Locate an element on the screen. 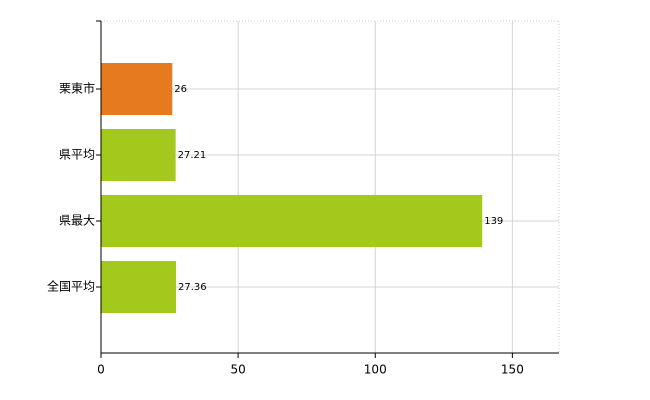  value-label: 27.21 is located at coordinates (192, 155).